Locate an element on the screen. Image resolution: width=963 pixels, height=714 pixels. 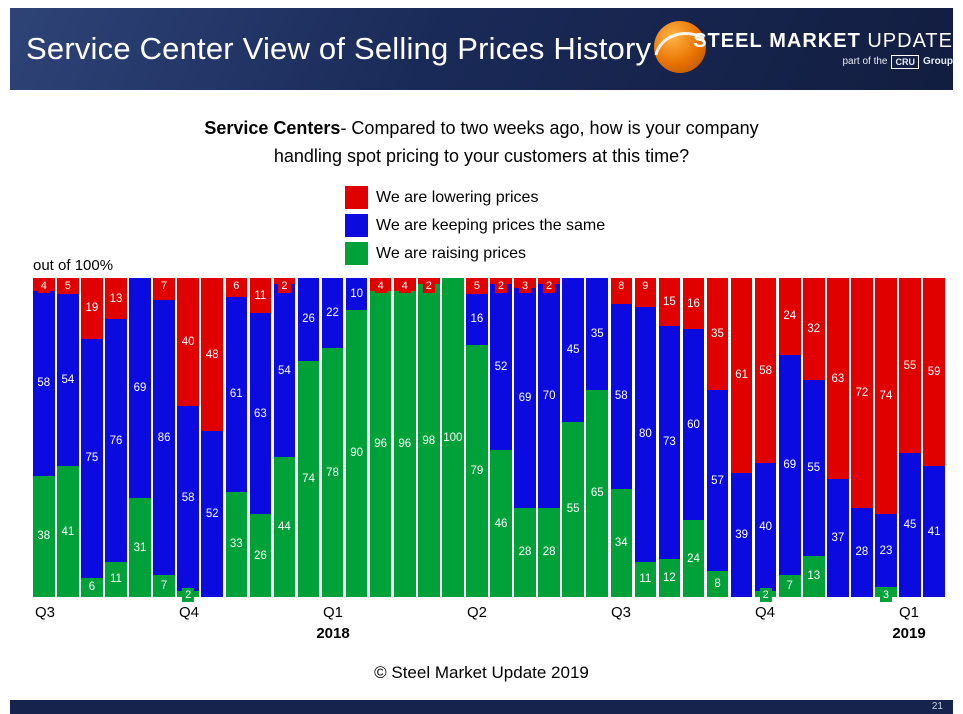
x-axis-label-q2: Q2 is located at coordinates (477, 612).